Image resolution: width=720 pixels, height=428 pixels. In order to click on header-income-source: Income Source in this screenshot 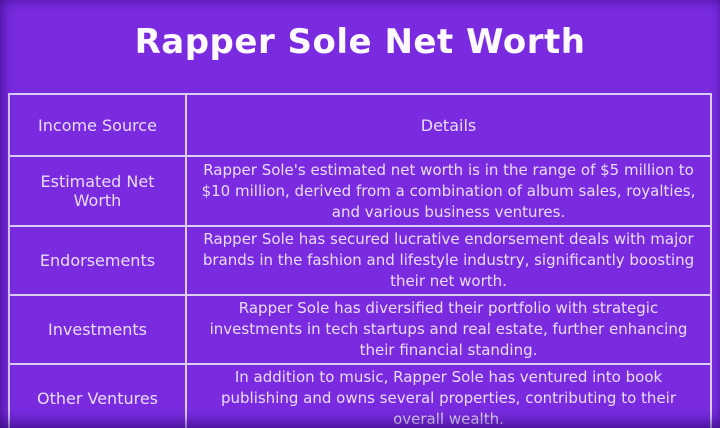, I will do `click(97, 125)`.